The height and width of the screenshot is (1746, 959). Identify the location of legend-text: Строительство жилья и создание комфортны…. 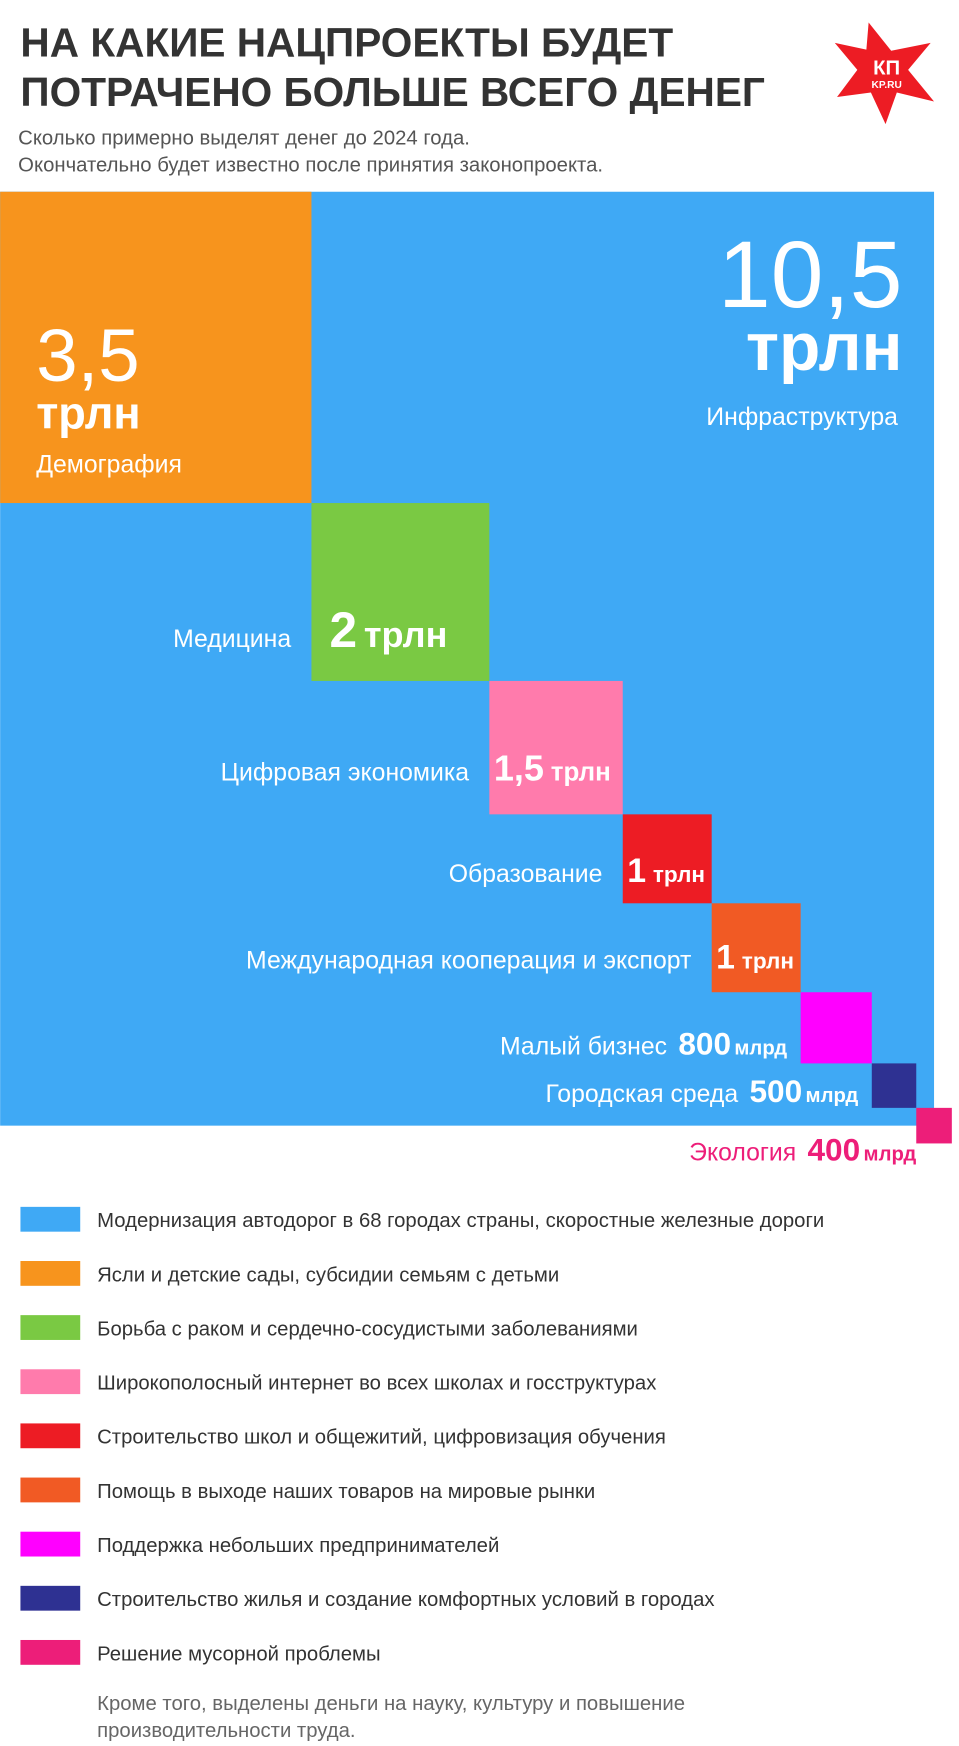
(405, 1600).